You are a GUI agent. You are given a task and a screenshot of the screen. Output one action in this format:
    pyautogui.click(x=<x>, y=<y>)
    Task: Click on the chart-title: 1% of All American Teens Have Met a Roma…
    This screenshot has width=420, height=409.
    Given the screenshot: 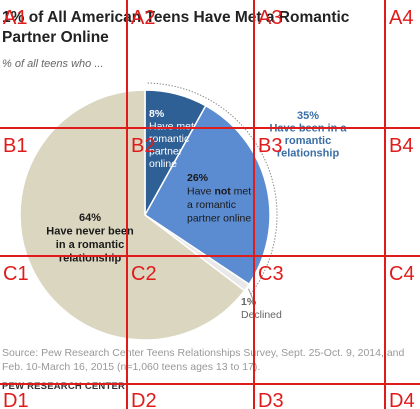 What is the action you would take?
    pyautogui.click(x=176, y=27)
    